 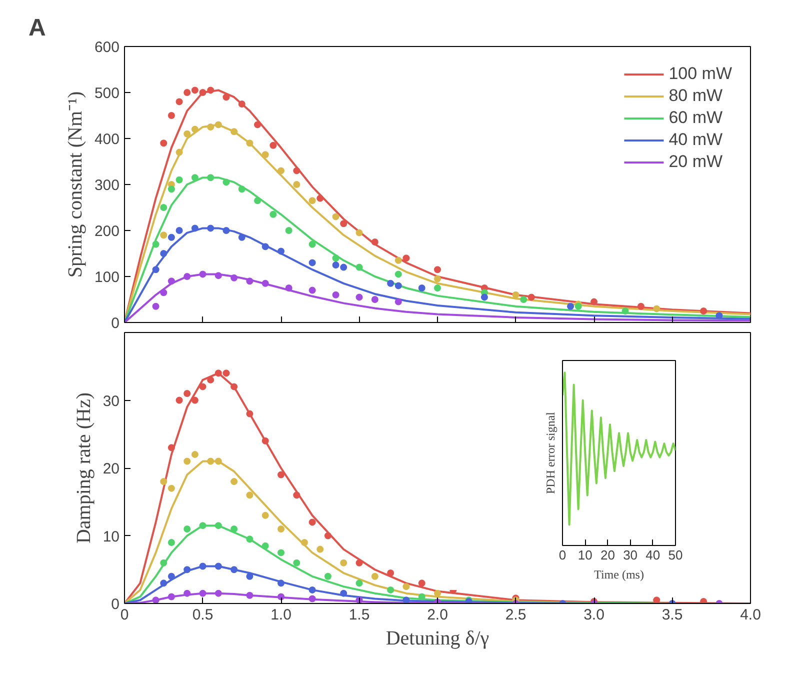 What do you see at coordinates (111, 537) in the screenshot?
I see `y-tick-label: 10` at bounding box center [111, 537].